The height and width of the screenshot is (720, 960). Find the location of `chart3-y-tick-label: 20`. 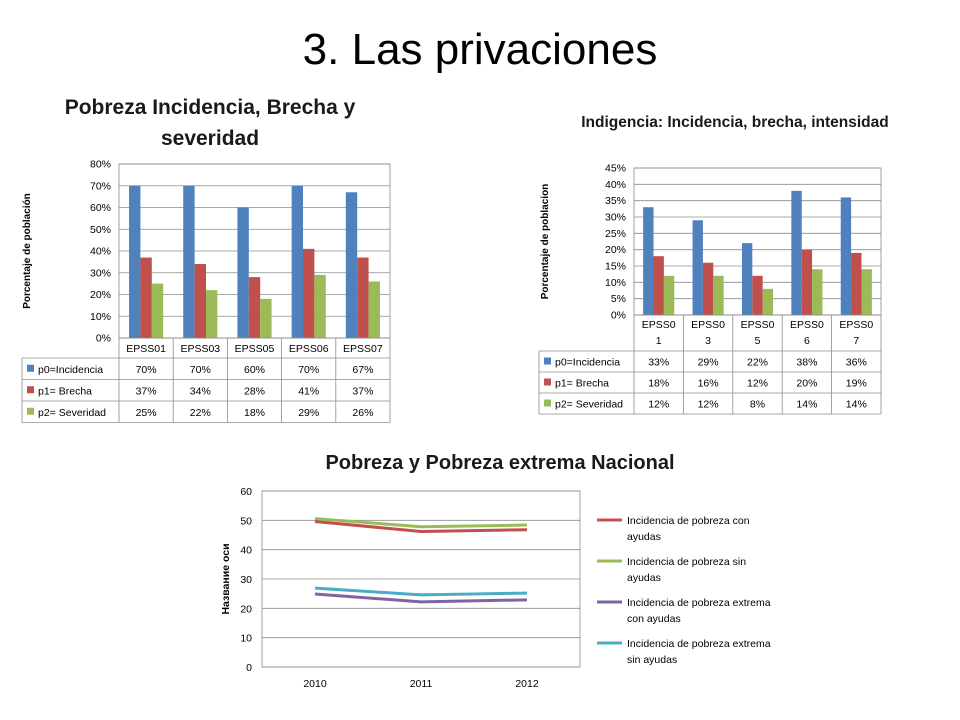

chart3-y-tick-label: 20 is located at coordinates (246, 609).